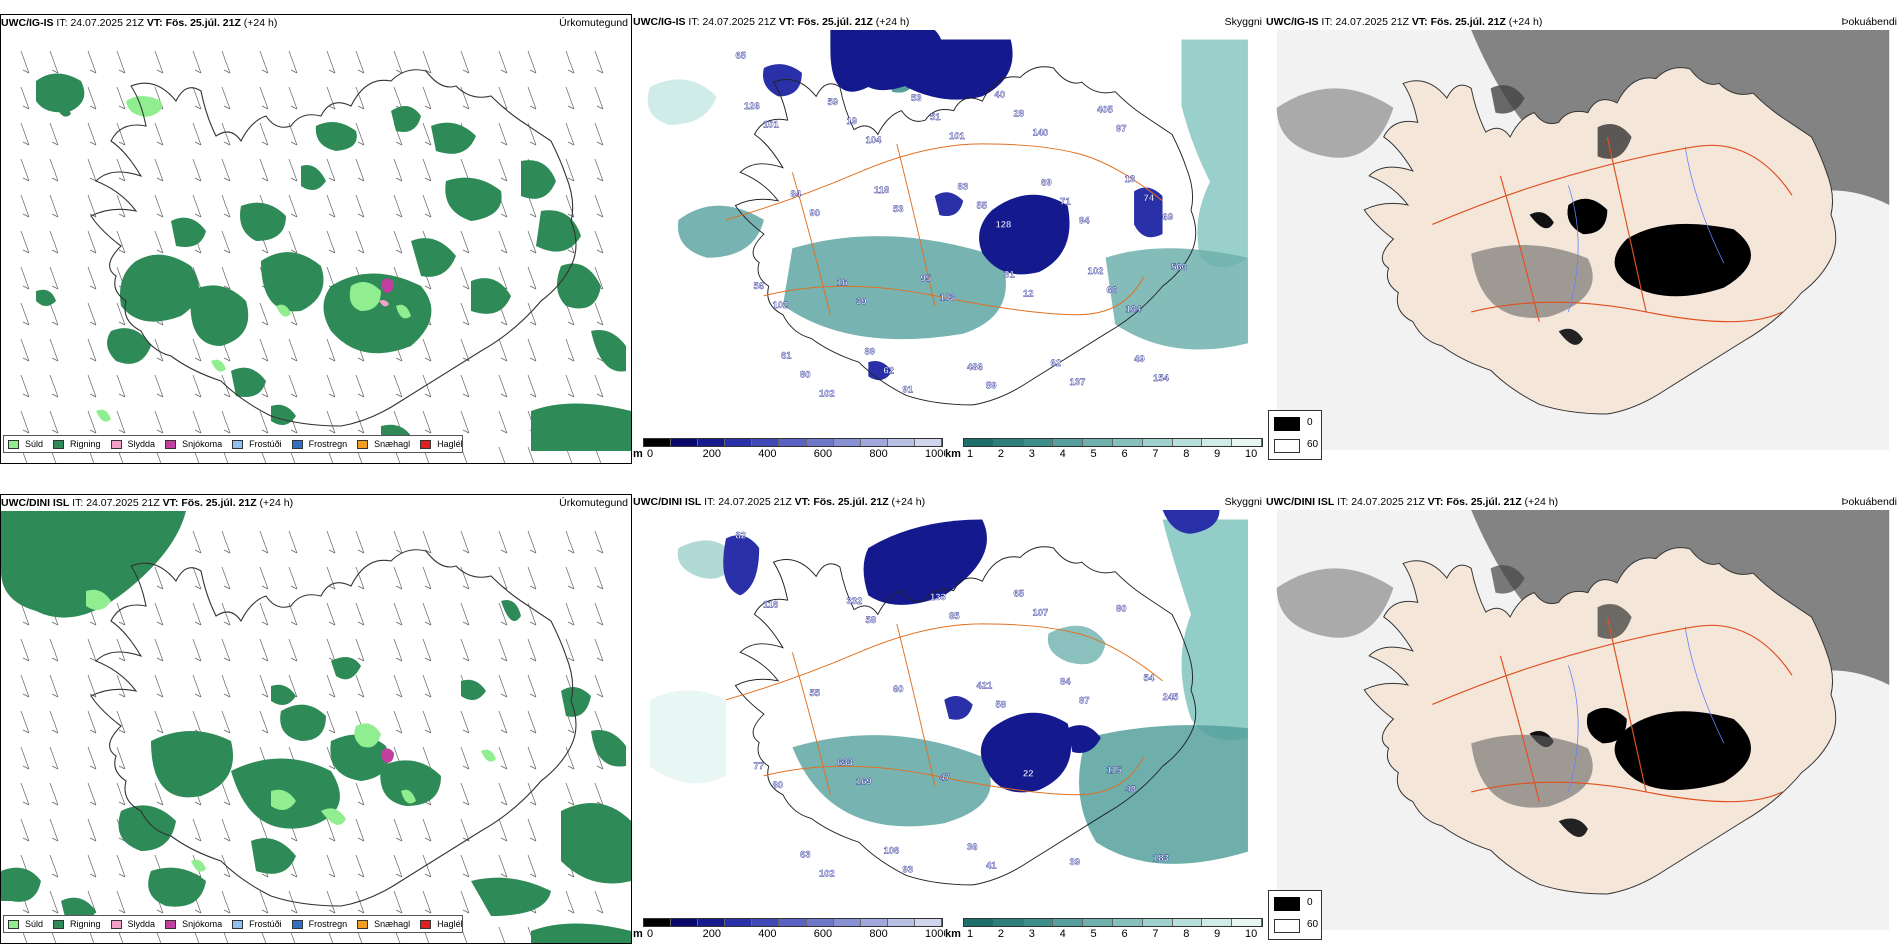 Image resolution: width=1900 pixels, height=950 pixels. I want to click on cloud-base-colorbar: m 0 200 400 600 800 1000, so click(791, 449).